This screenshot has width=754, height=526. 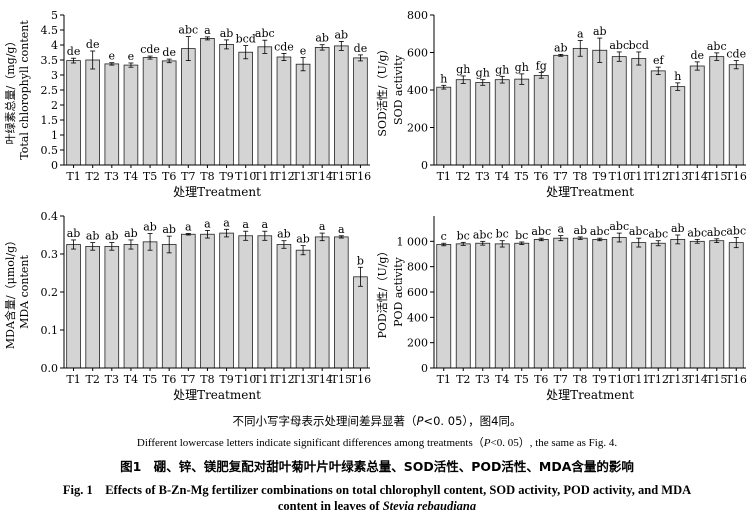 What do you see at coordinates (463, 235) in the screenshot?
I see `significance-letter-T2: bc` at bounding box center [463, 235].